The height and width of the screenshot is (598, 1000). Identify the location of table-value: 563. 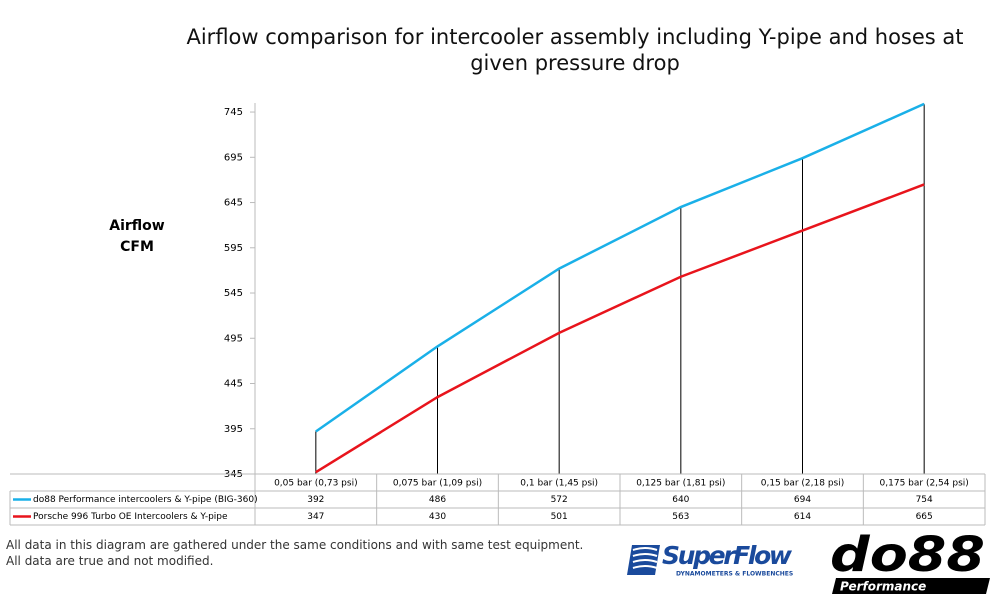
(680, 517).